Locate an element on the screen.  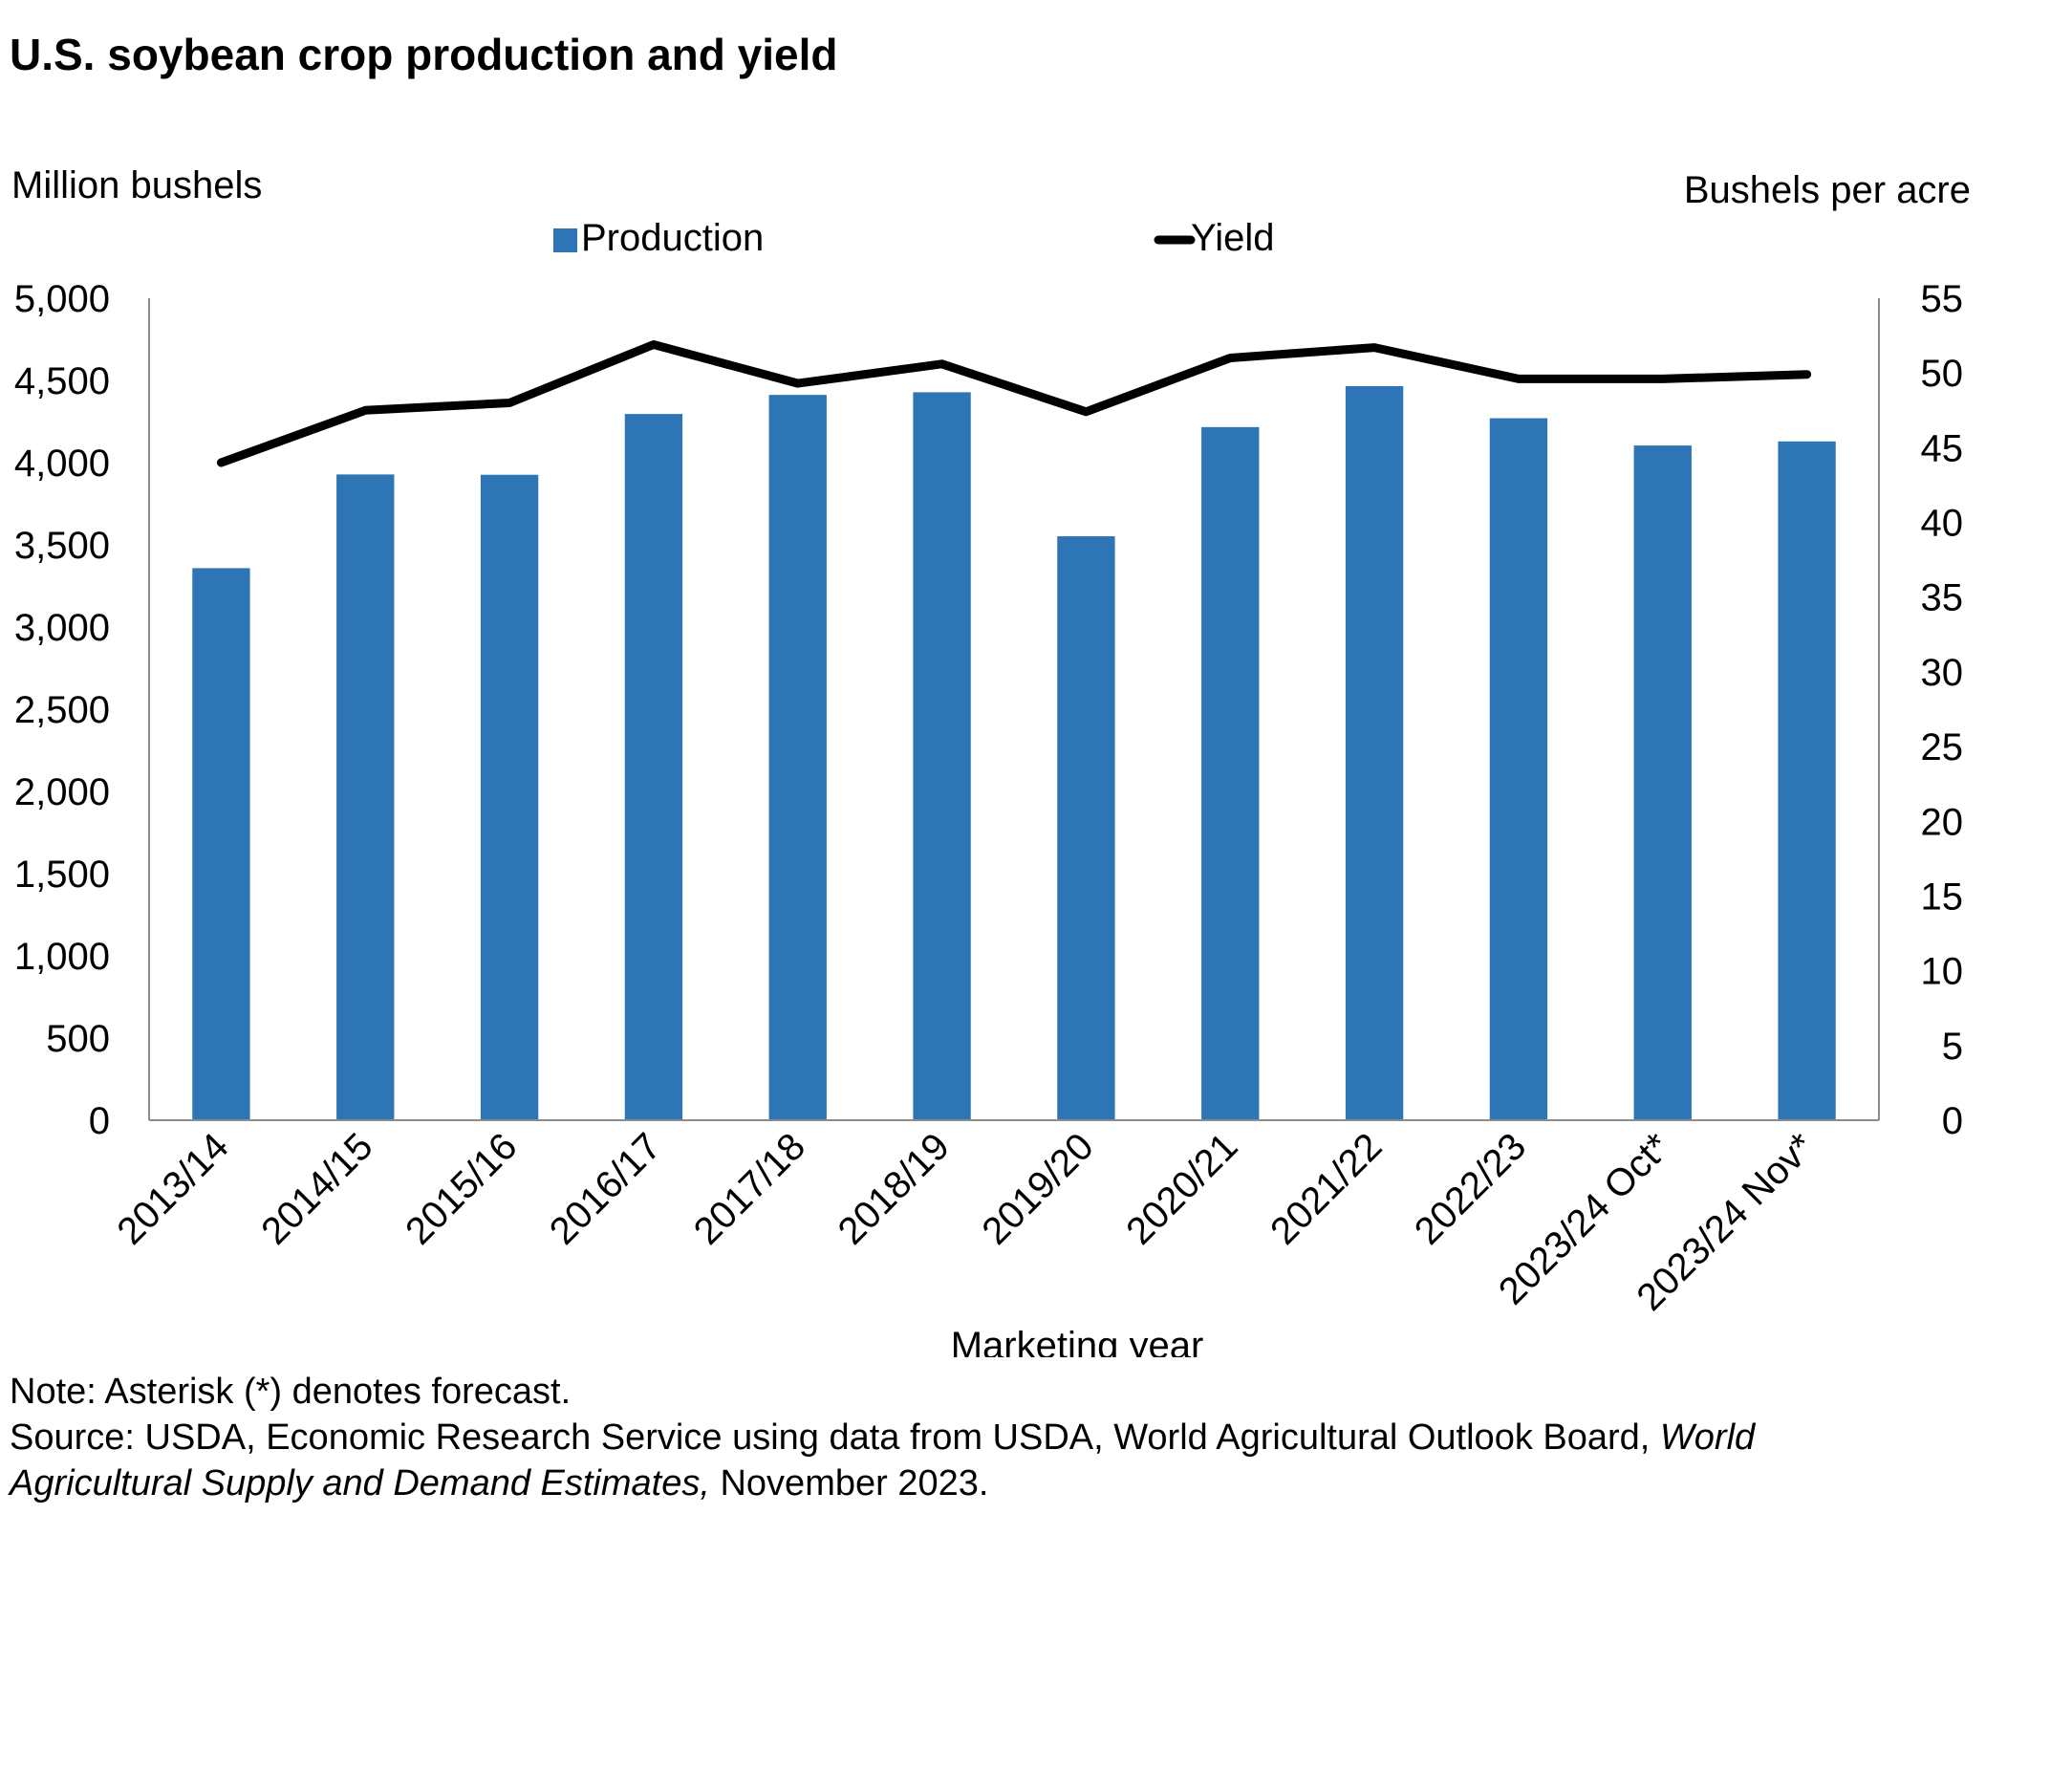
left-tick-label: 1,500 is located at coordinates (62, 875).